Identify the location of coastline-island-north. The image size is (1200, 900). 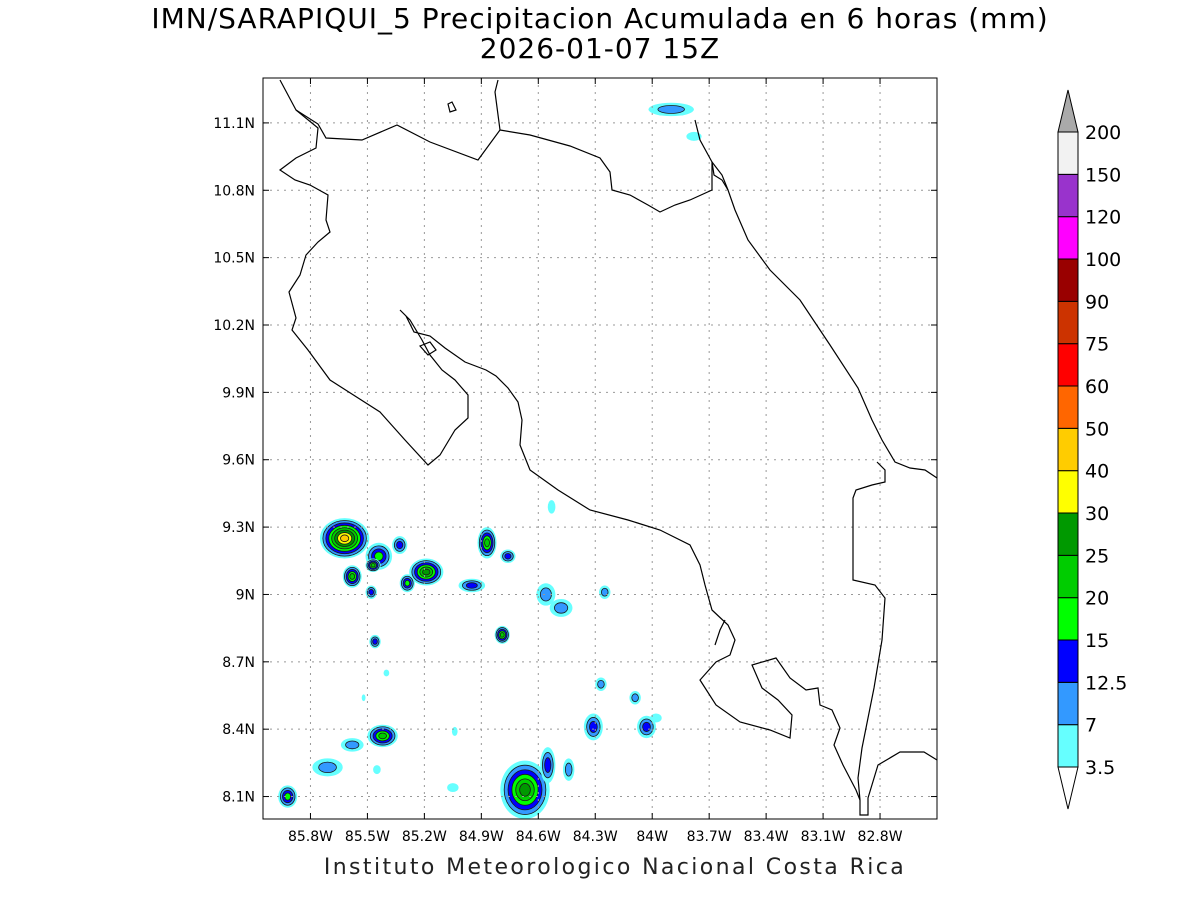
(452, 107).